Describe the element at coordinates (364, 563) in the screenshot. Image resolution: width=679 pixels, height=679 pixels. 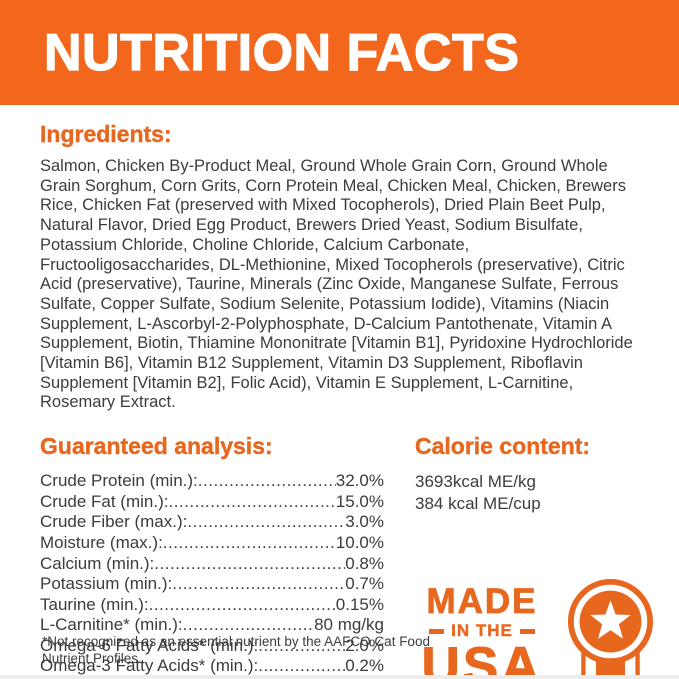
I see `analysis-value: 0.8%` at that location.